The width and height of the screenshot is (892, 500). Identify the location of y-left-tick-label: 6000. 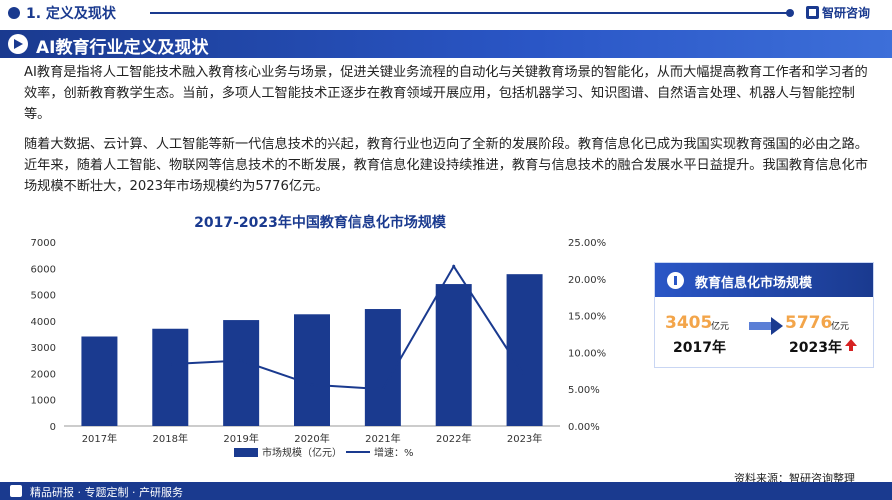
(43, 269).